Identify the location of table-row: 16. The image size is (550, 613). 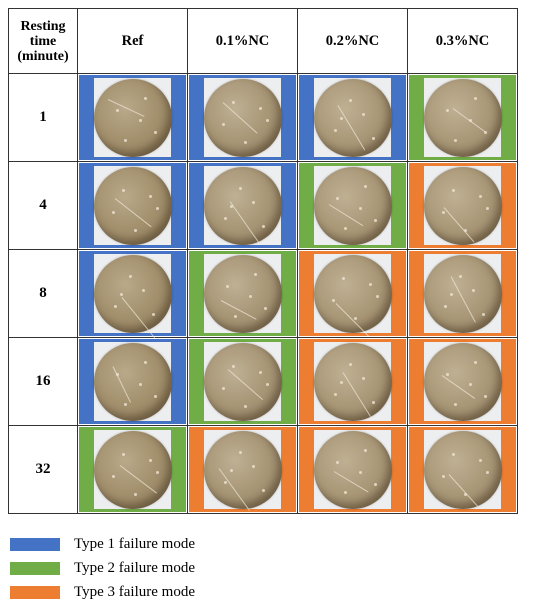
(263, 381).